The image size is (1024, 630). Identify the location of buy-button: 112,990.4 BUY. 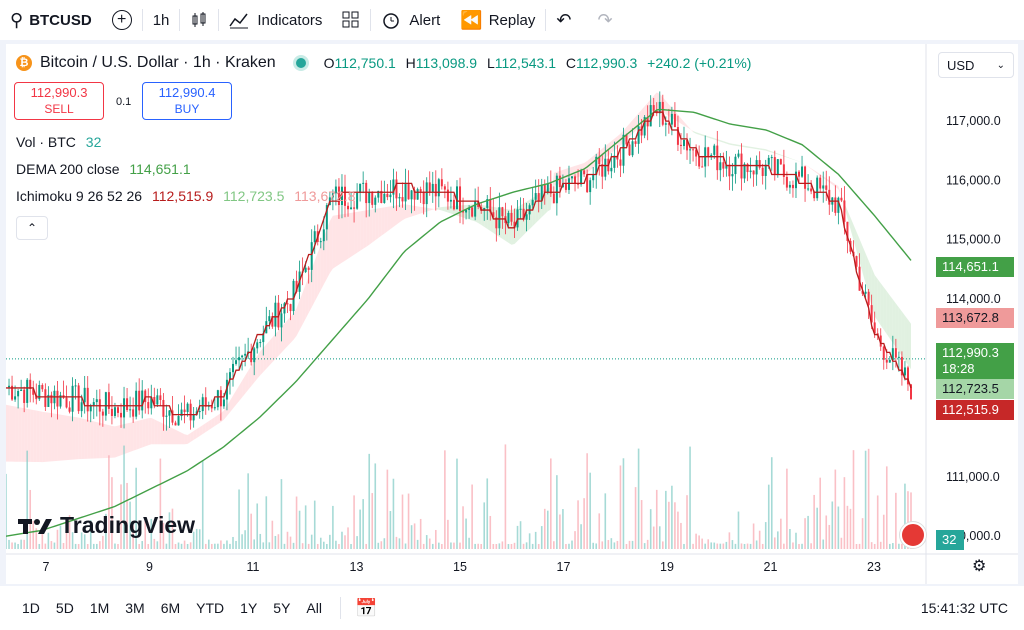
(187, 101).